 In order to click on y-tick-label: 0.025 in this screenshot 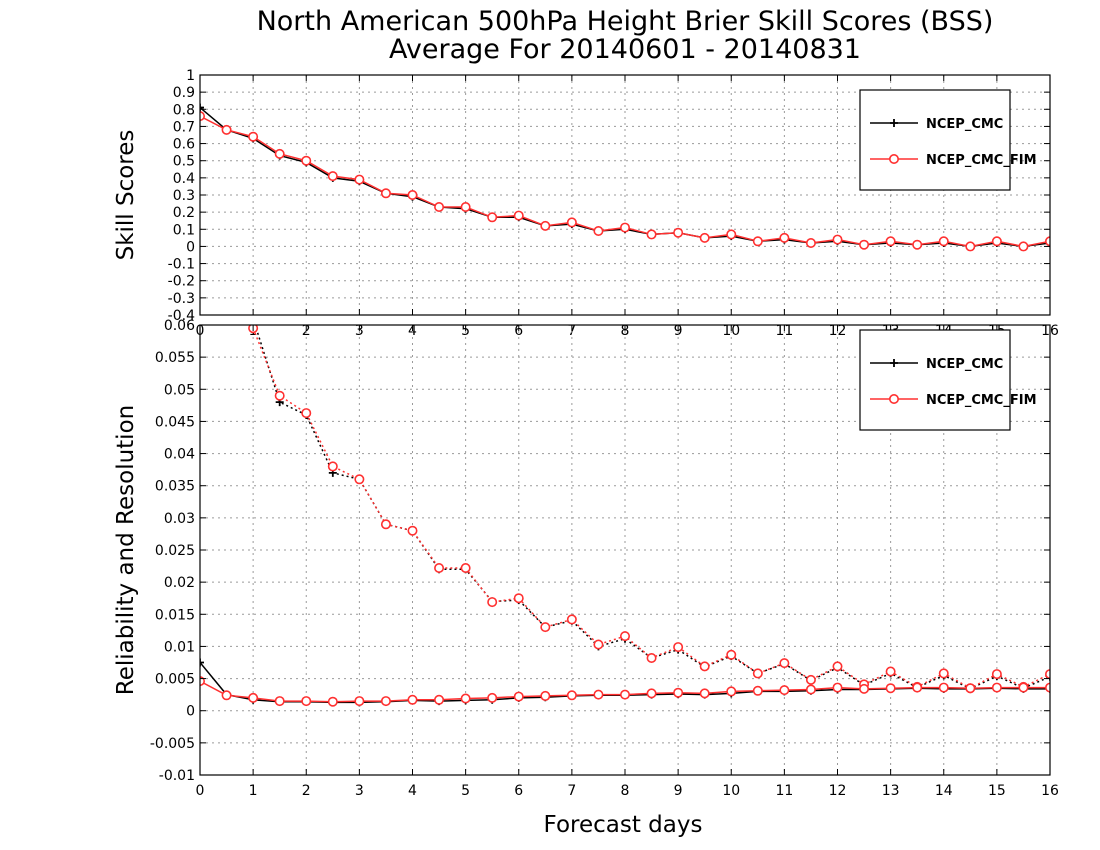, I will do `click(175, 551)`.